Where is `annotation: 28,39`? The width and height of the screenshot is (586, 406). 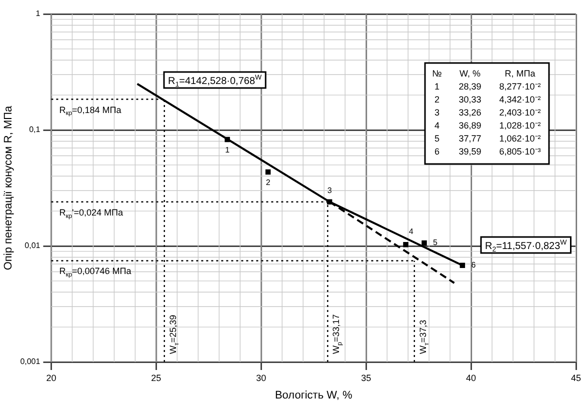
annotation: 28,39 is located at coordinates (470, 86).